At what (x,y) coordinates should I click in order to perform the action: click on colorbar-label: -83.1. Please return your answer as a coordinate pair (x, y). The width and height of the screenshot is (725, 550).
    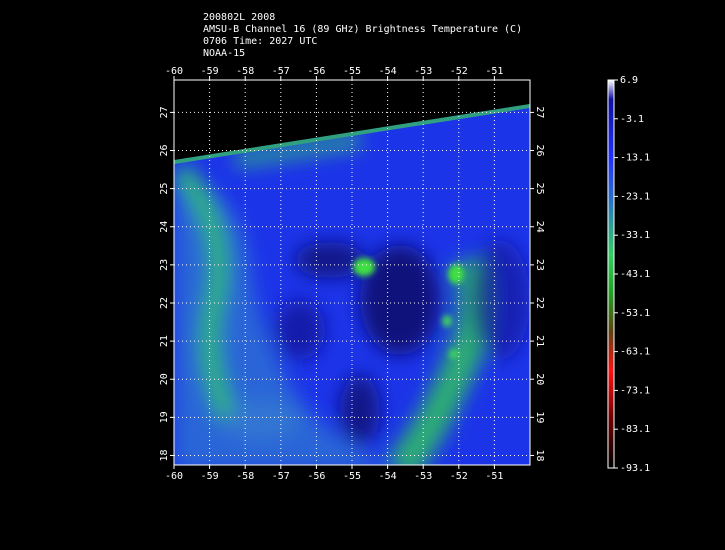
    Looking at the image, I should click on (635, 429).